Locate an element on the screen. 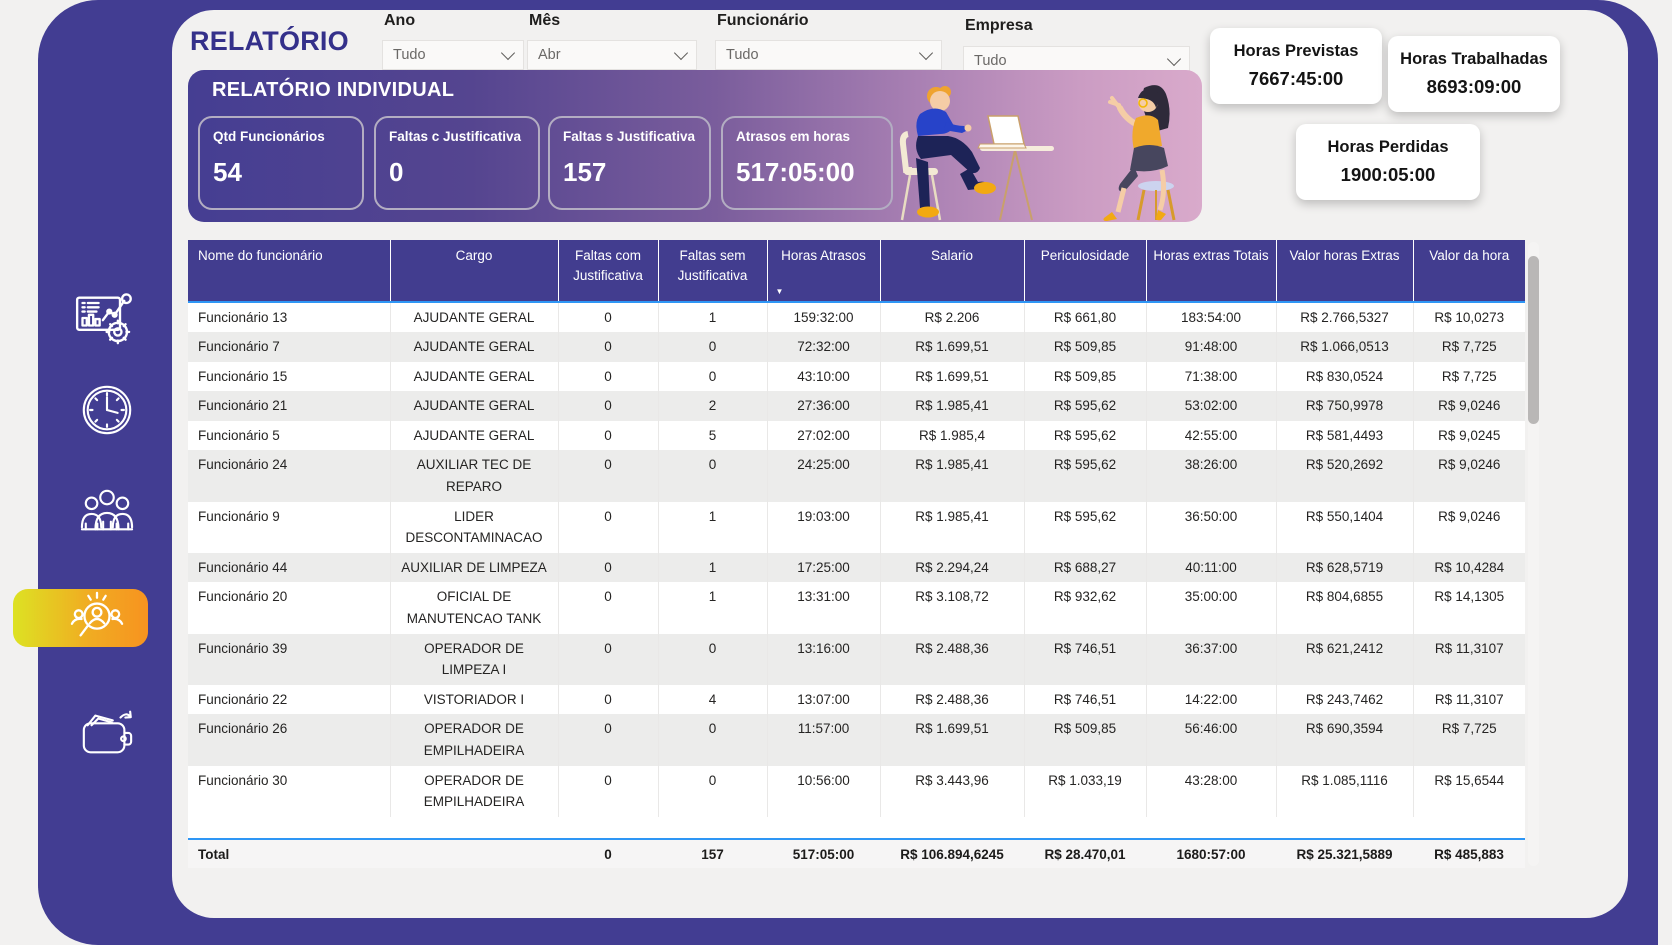  total-cell: R$ 485,883 is located at coordinates (1469, 854).